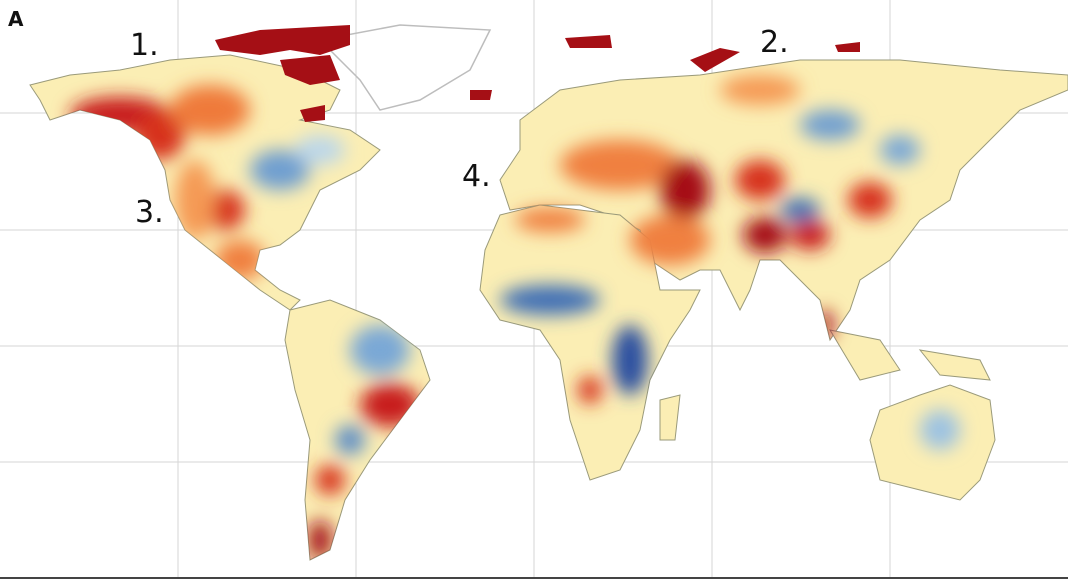  Describe the element at coordinates (405, 67) in the screenshot. I see `greenland-outline` at that location.